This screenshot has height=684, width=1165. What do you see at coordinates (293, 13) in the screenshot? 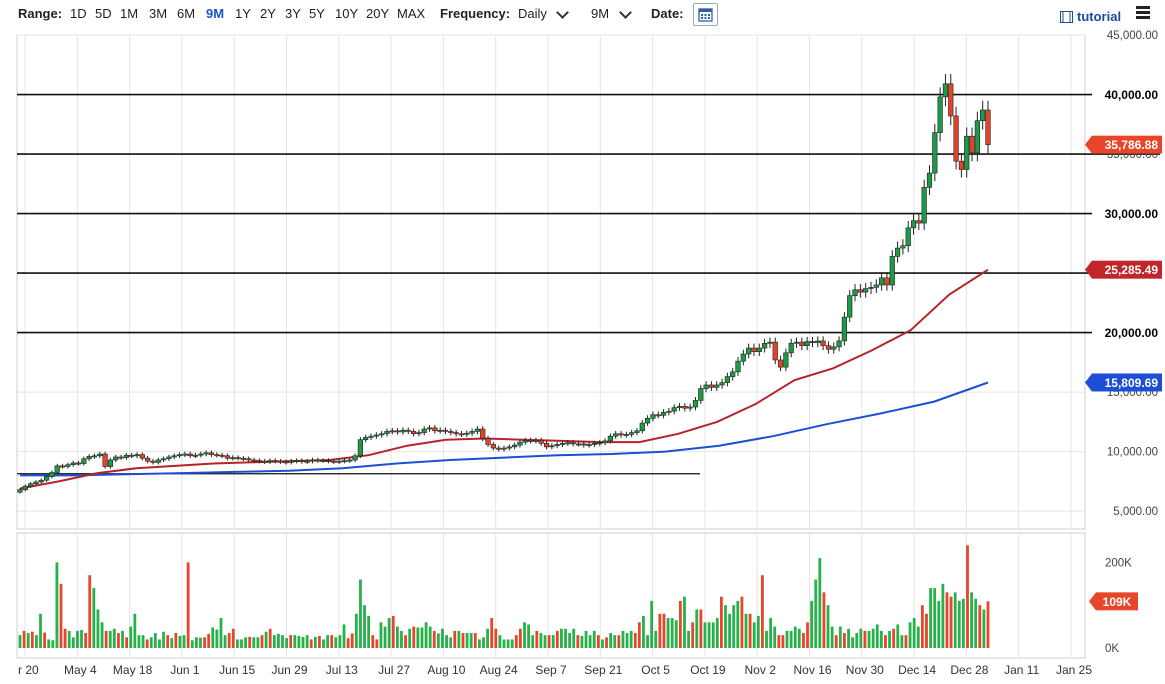
I see `range-3y: 3Y` at bounding box center [293, 13].